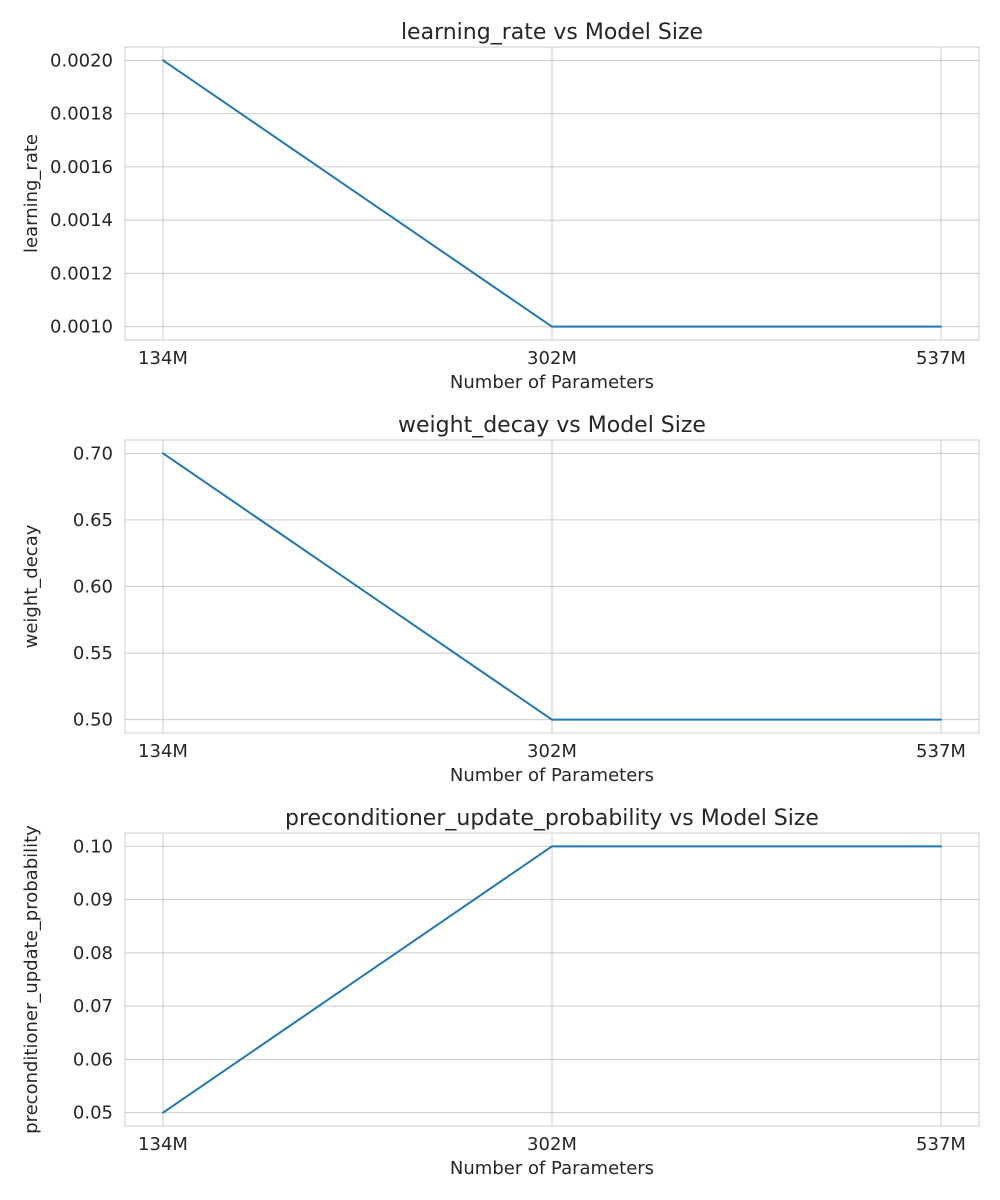  I want to click on y-tick-label: 0.08, so click(93, 953).